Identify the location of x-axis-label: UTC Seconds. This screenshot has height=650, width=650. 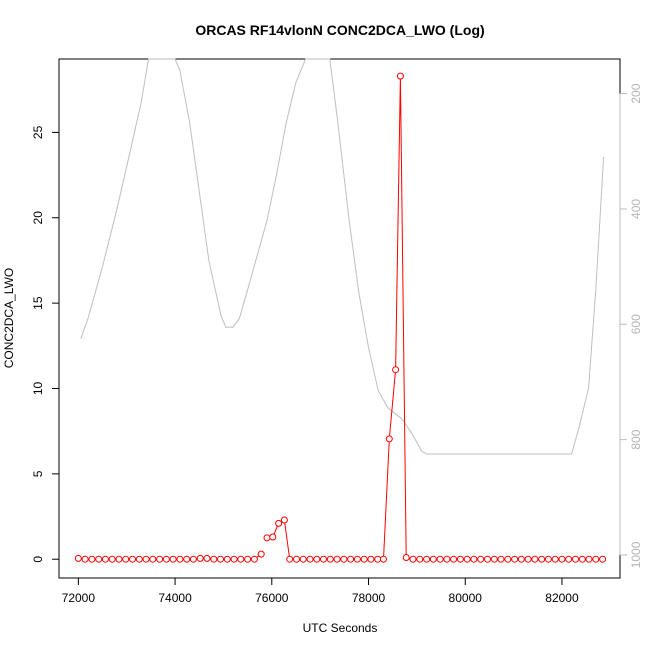
(340, 628).